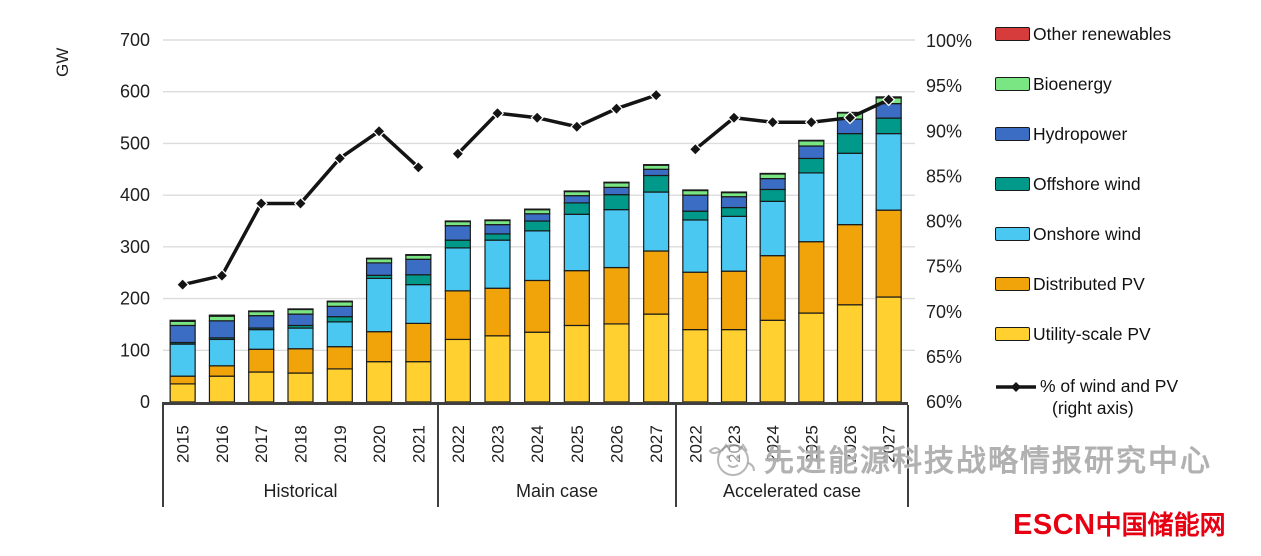  Describe the element at coordinates (222, 358) in the screenshot. I see `bar-historical-2016` at that location.